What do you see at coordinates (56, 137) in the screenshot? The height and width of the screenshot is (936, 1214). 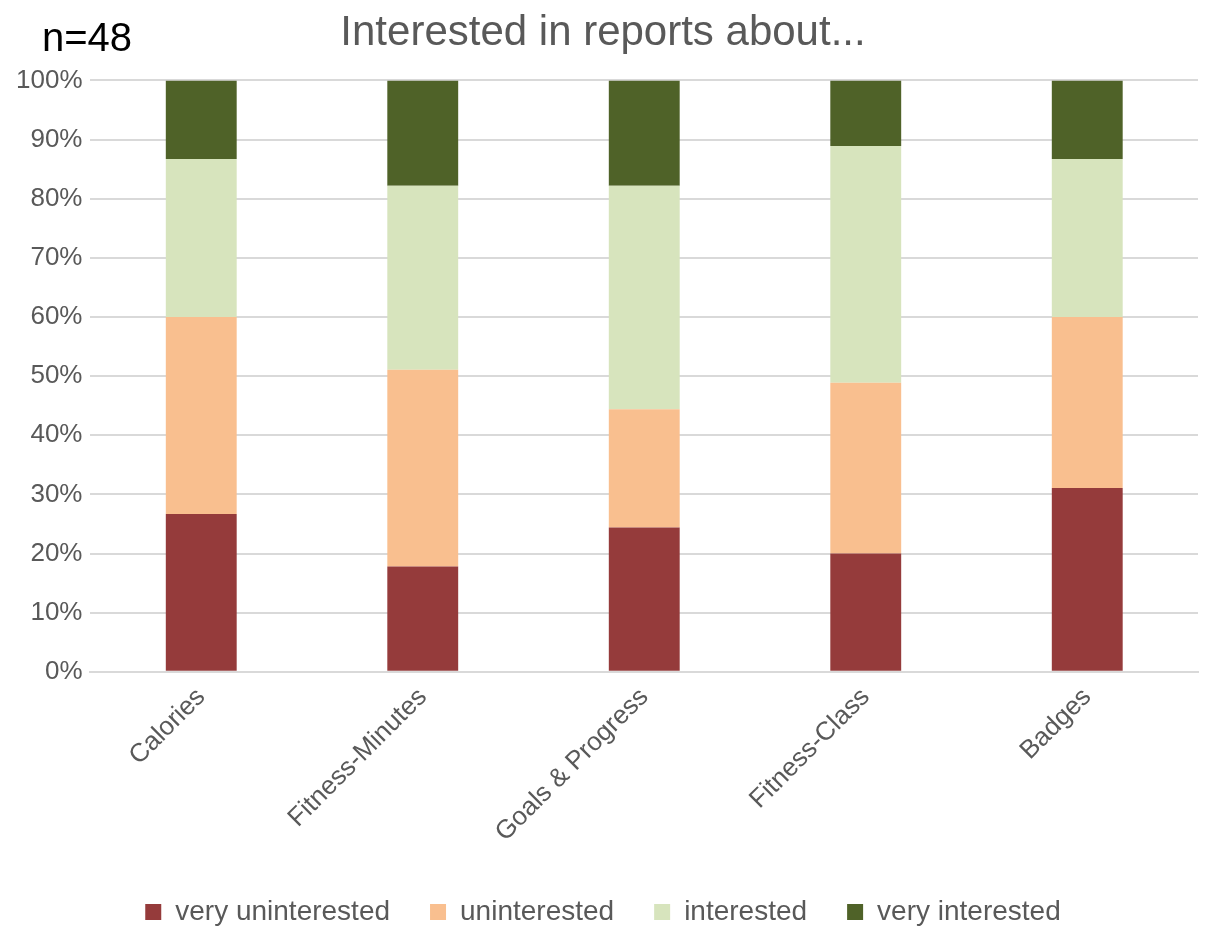 I see `y-tick-label: 90%` at bounding box center [56, 137].